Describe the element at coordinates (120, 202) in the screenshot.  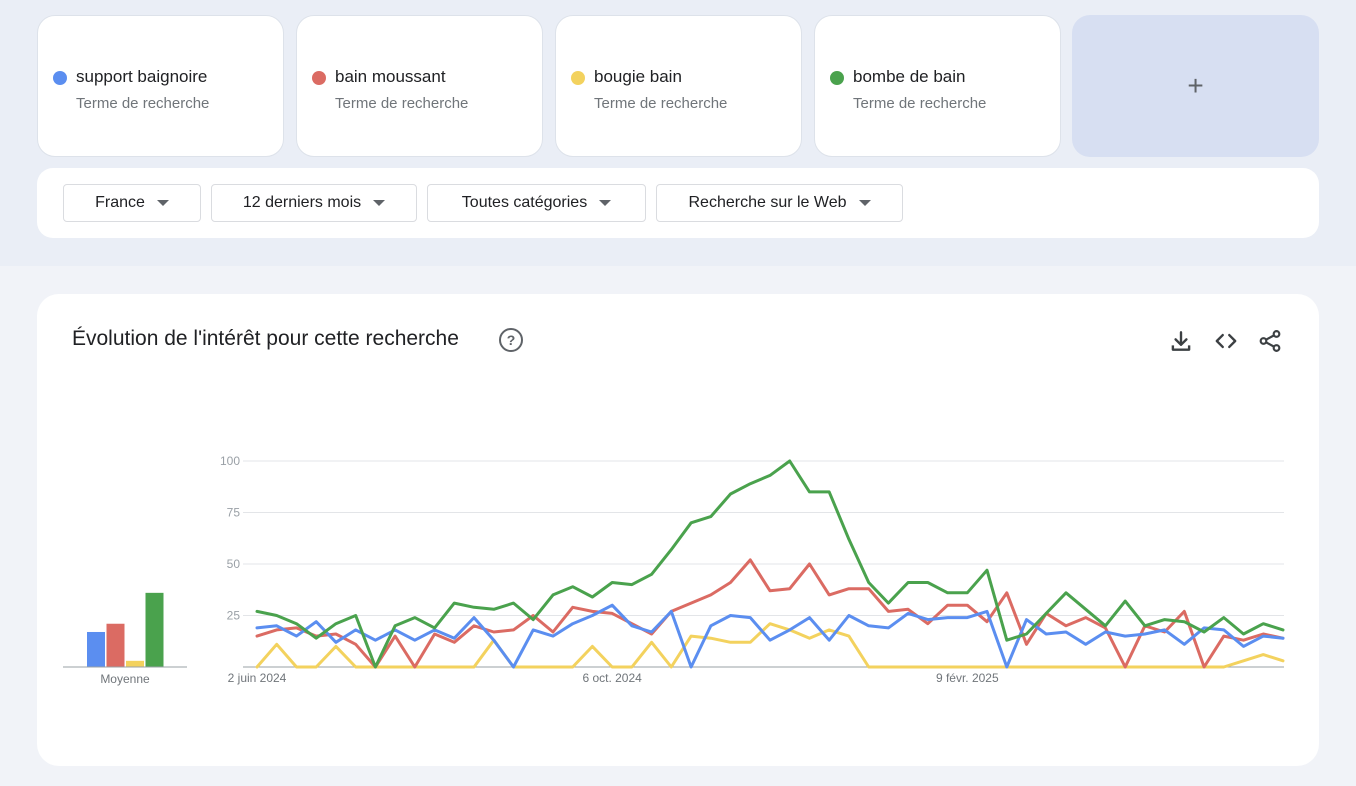
I see `region-value: France` at that location.